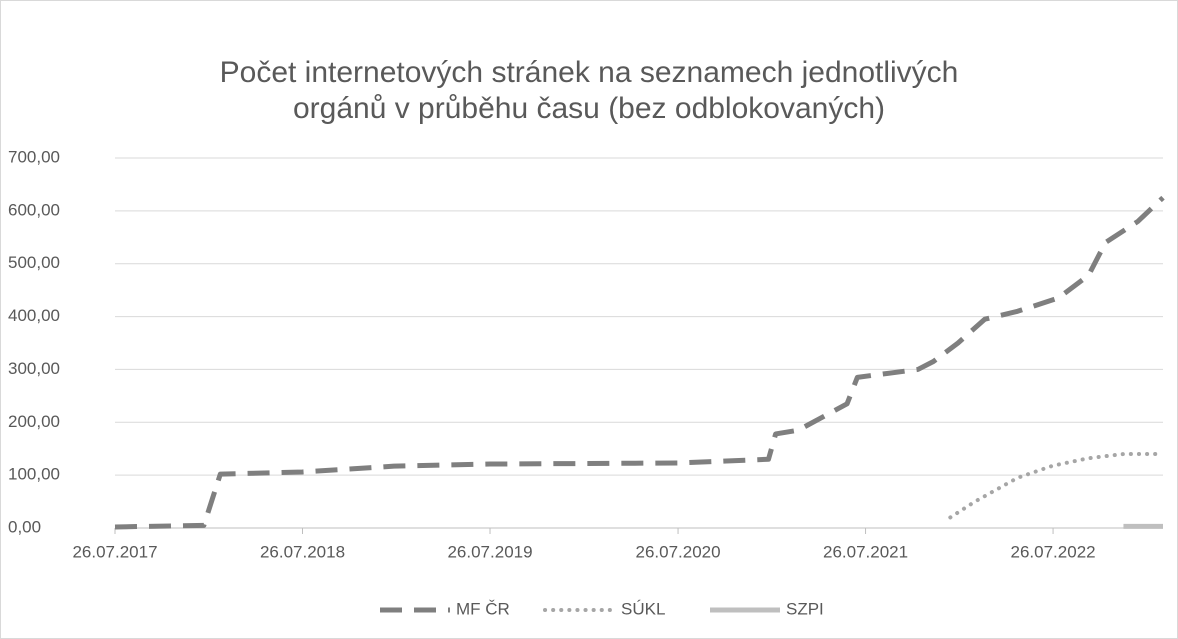 The width and height of the screenshot is (1178, 639). I want to click on legend-label: SÚKL, so click(643, 608).